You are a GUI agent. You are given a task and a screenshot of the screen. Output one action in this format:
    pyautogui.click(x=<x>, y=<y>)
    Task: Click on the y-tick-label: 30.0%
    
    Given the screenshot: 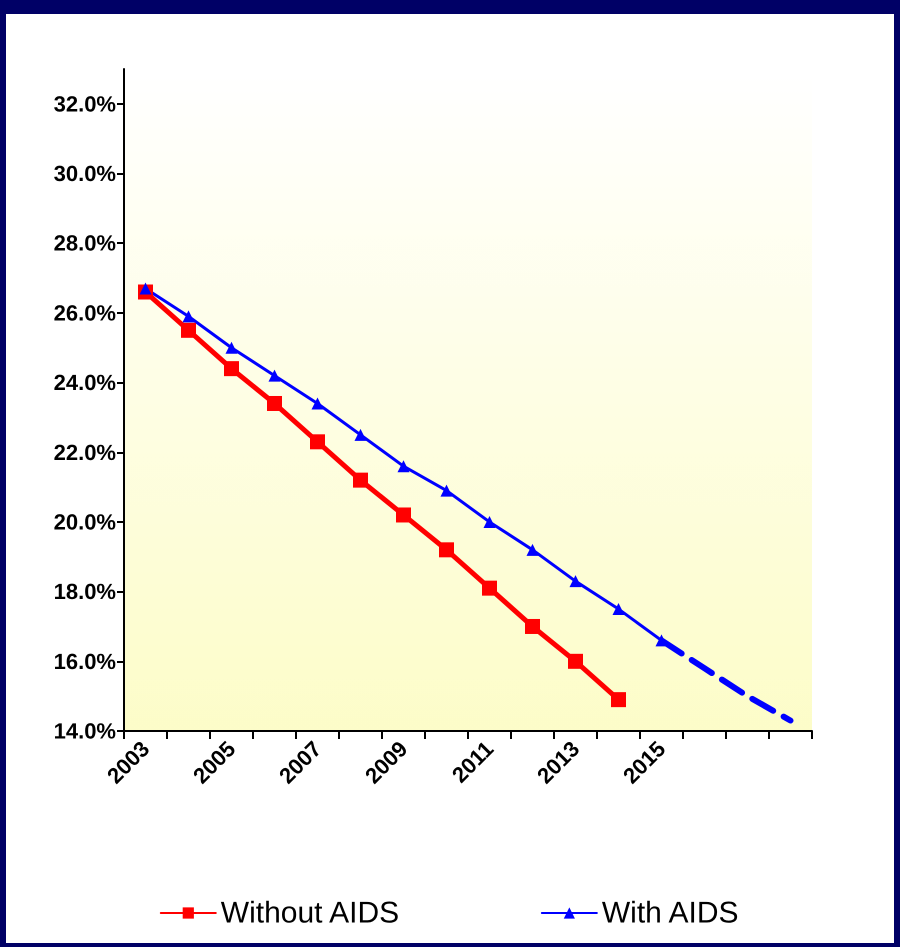 What is the action you would take?
    pyautogui.click(x=85, y=173)
    